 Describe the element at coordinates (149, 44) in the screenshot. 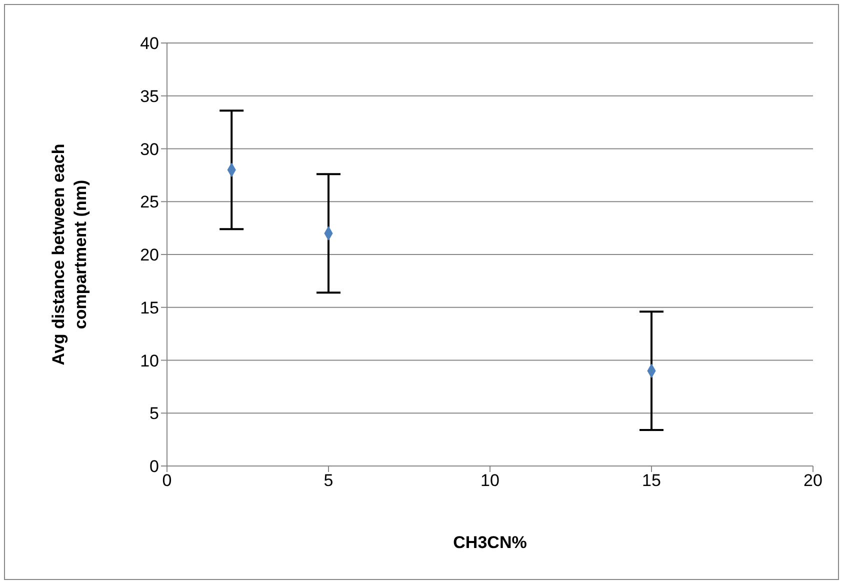

I see `y-tick-label: 40` at that location.